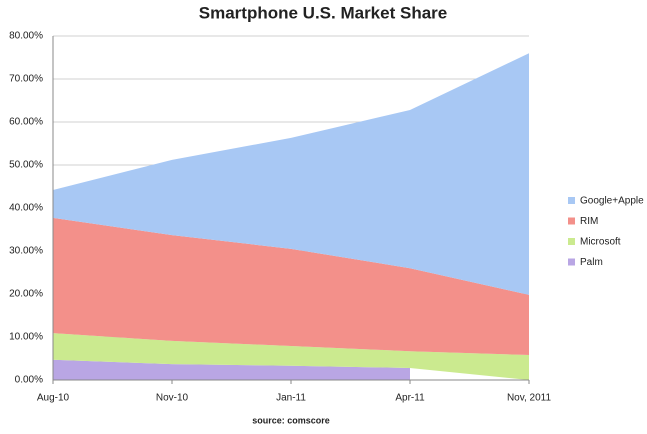 The height and width of the screenshot is (434, 647). Describe the element at coordinates (53, 398) in the screenshot. I see `x-tick-label: Aug-10` at that location.